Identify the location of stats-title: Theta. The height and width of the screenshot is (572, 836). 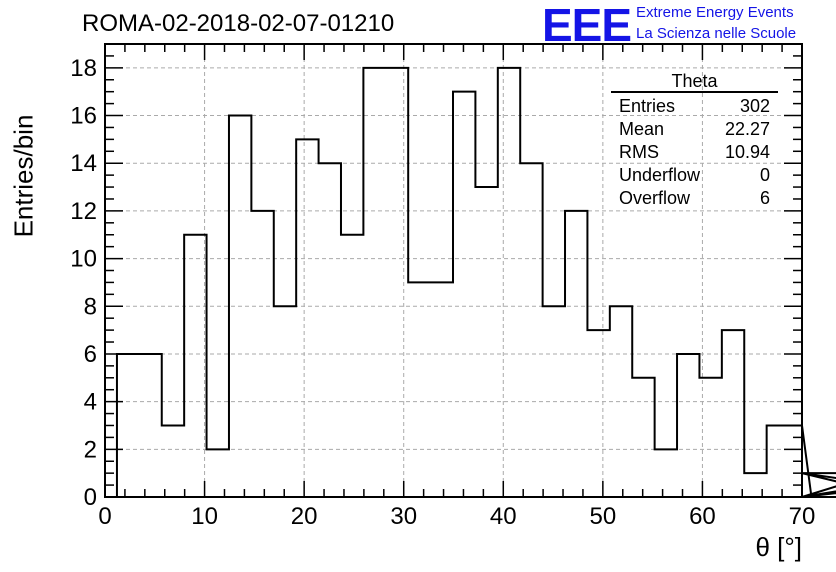
(694, 81).